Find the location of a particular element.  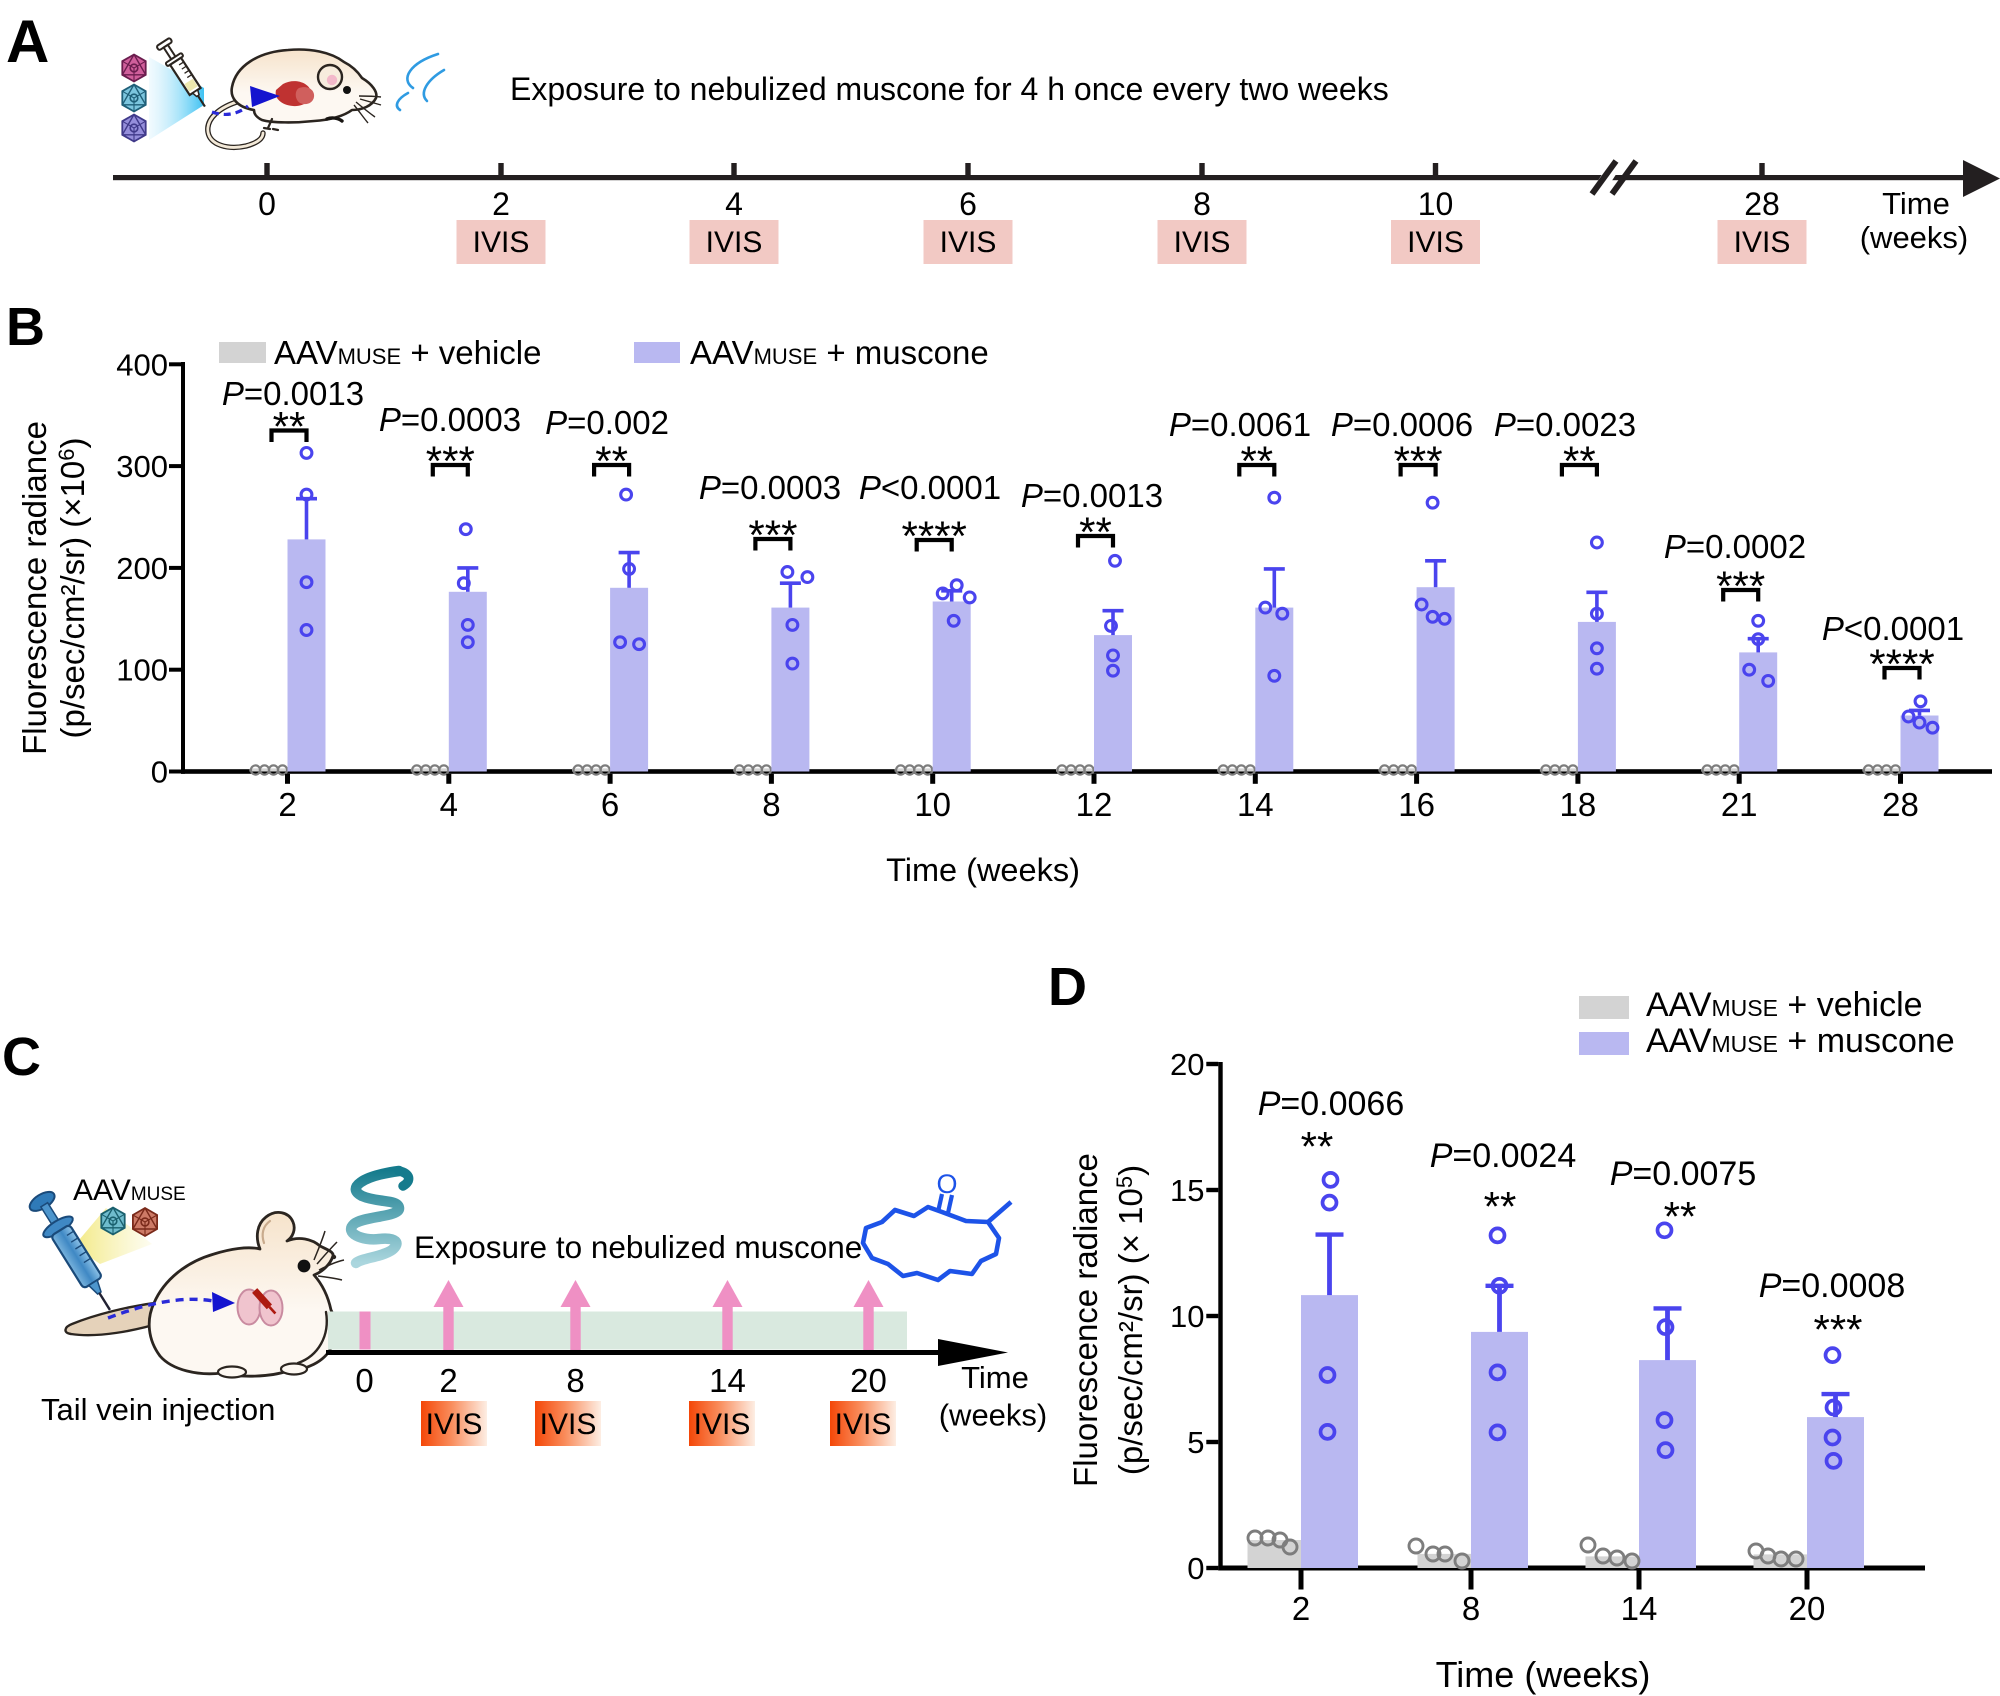

svg-text: 12 is located at coordinates (1094, 804).